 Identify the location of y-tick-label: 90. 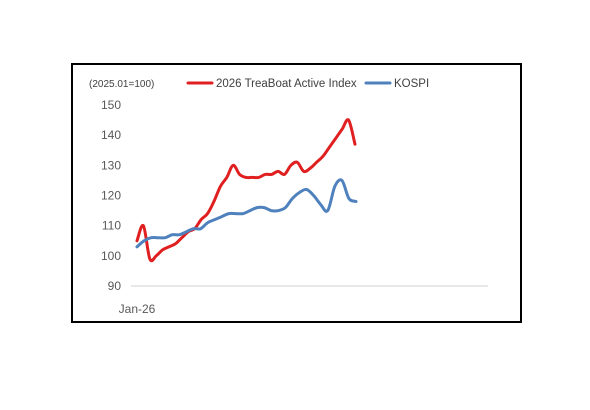
(115, 286).